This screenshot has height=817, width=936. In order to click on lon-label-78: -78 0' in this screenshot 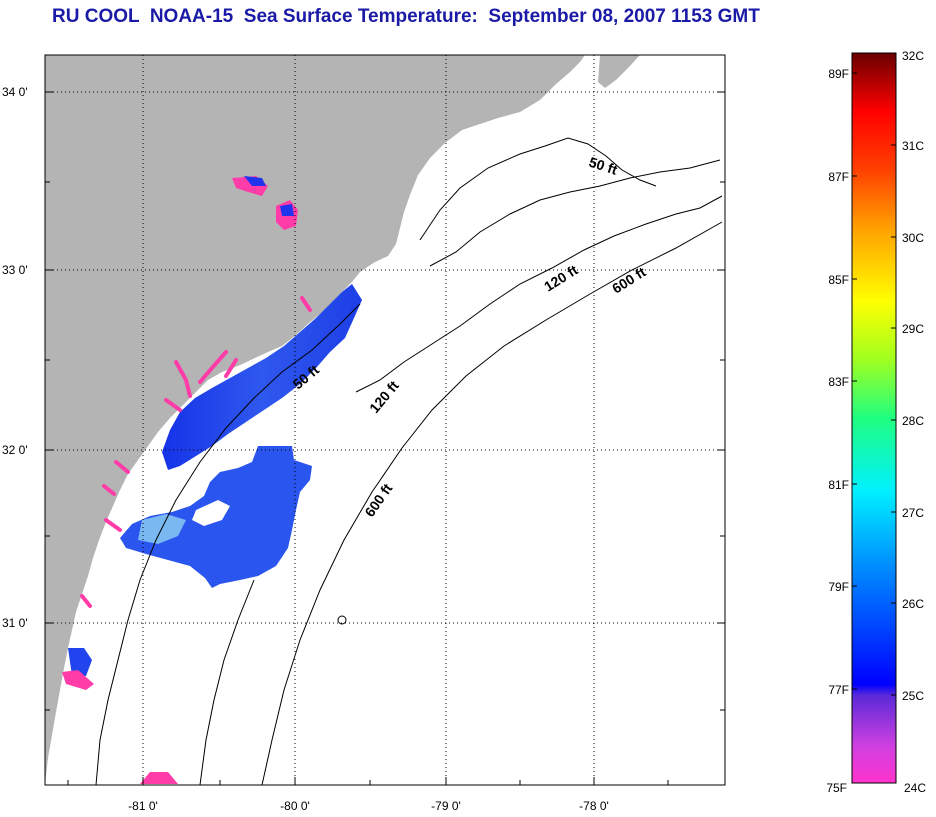, I will do `click(594, 806)`.